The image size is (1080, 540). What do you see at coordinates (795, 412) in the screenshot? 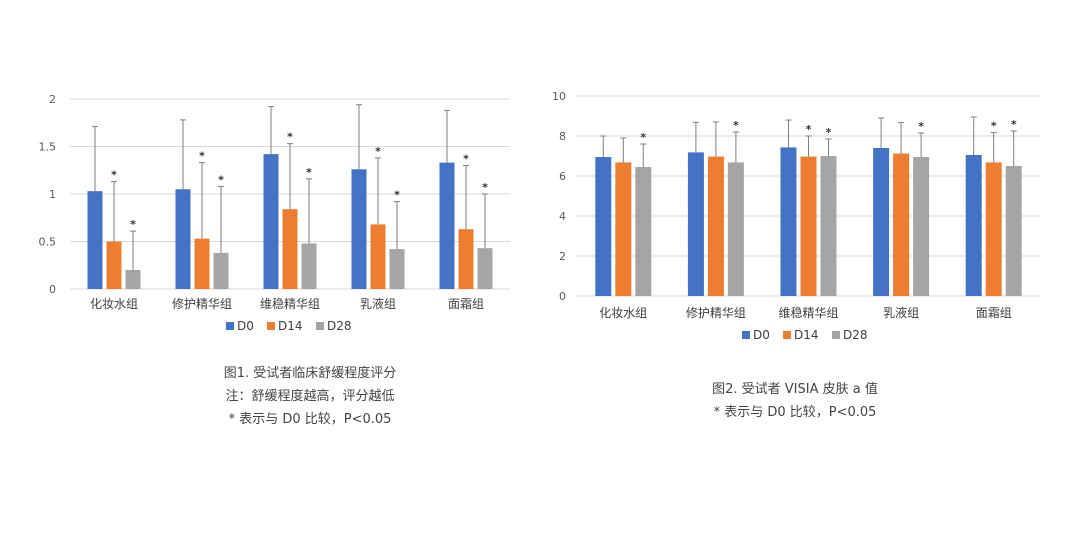
I see `caption-2-line-2: * 表示与 D0 比较，P<0.05` at bounding box center [795, 412].